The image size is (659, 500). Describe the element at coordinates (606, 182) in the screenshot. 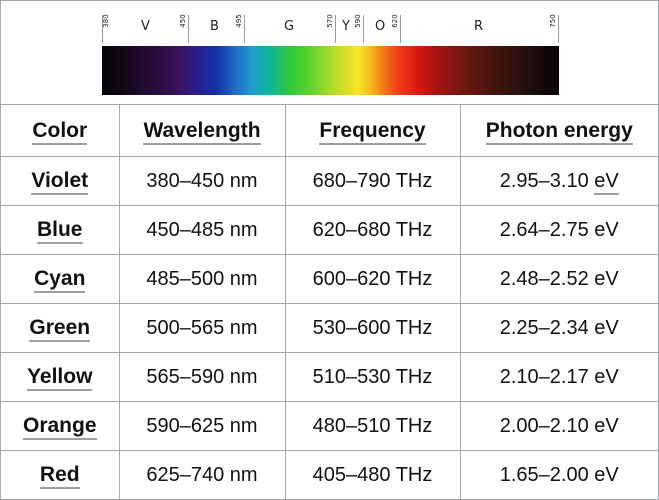

I see `electronvolt-link: eV` at that location.